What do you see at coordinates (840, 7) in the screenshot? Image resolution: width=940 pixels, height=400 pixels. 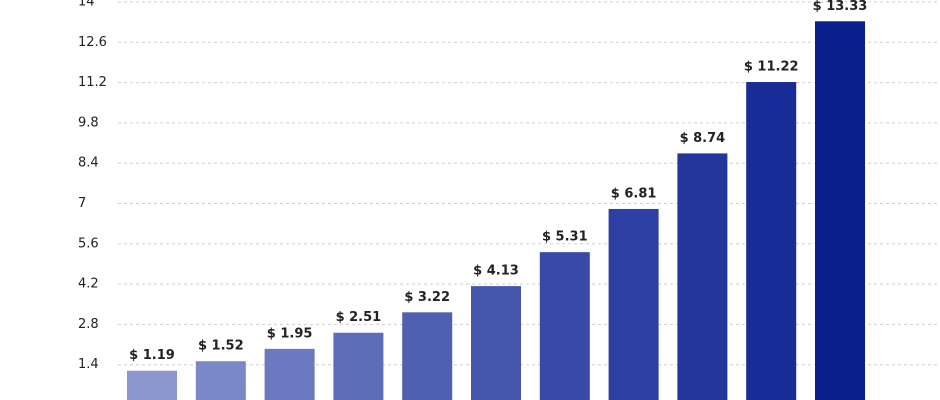 I see `value-label: $ 13.33` at bounding box center [840, 7].